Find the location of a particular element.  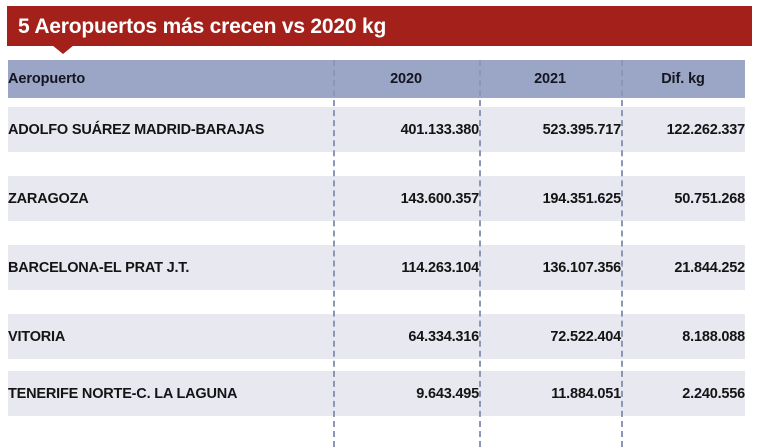

cell-2020: 401.133.380 is located at coordinates (406, 129).